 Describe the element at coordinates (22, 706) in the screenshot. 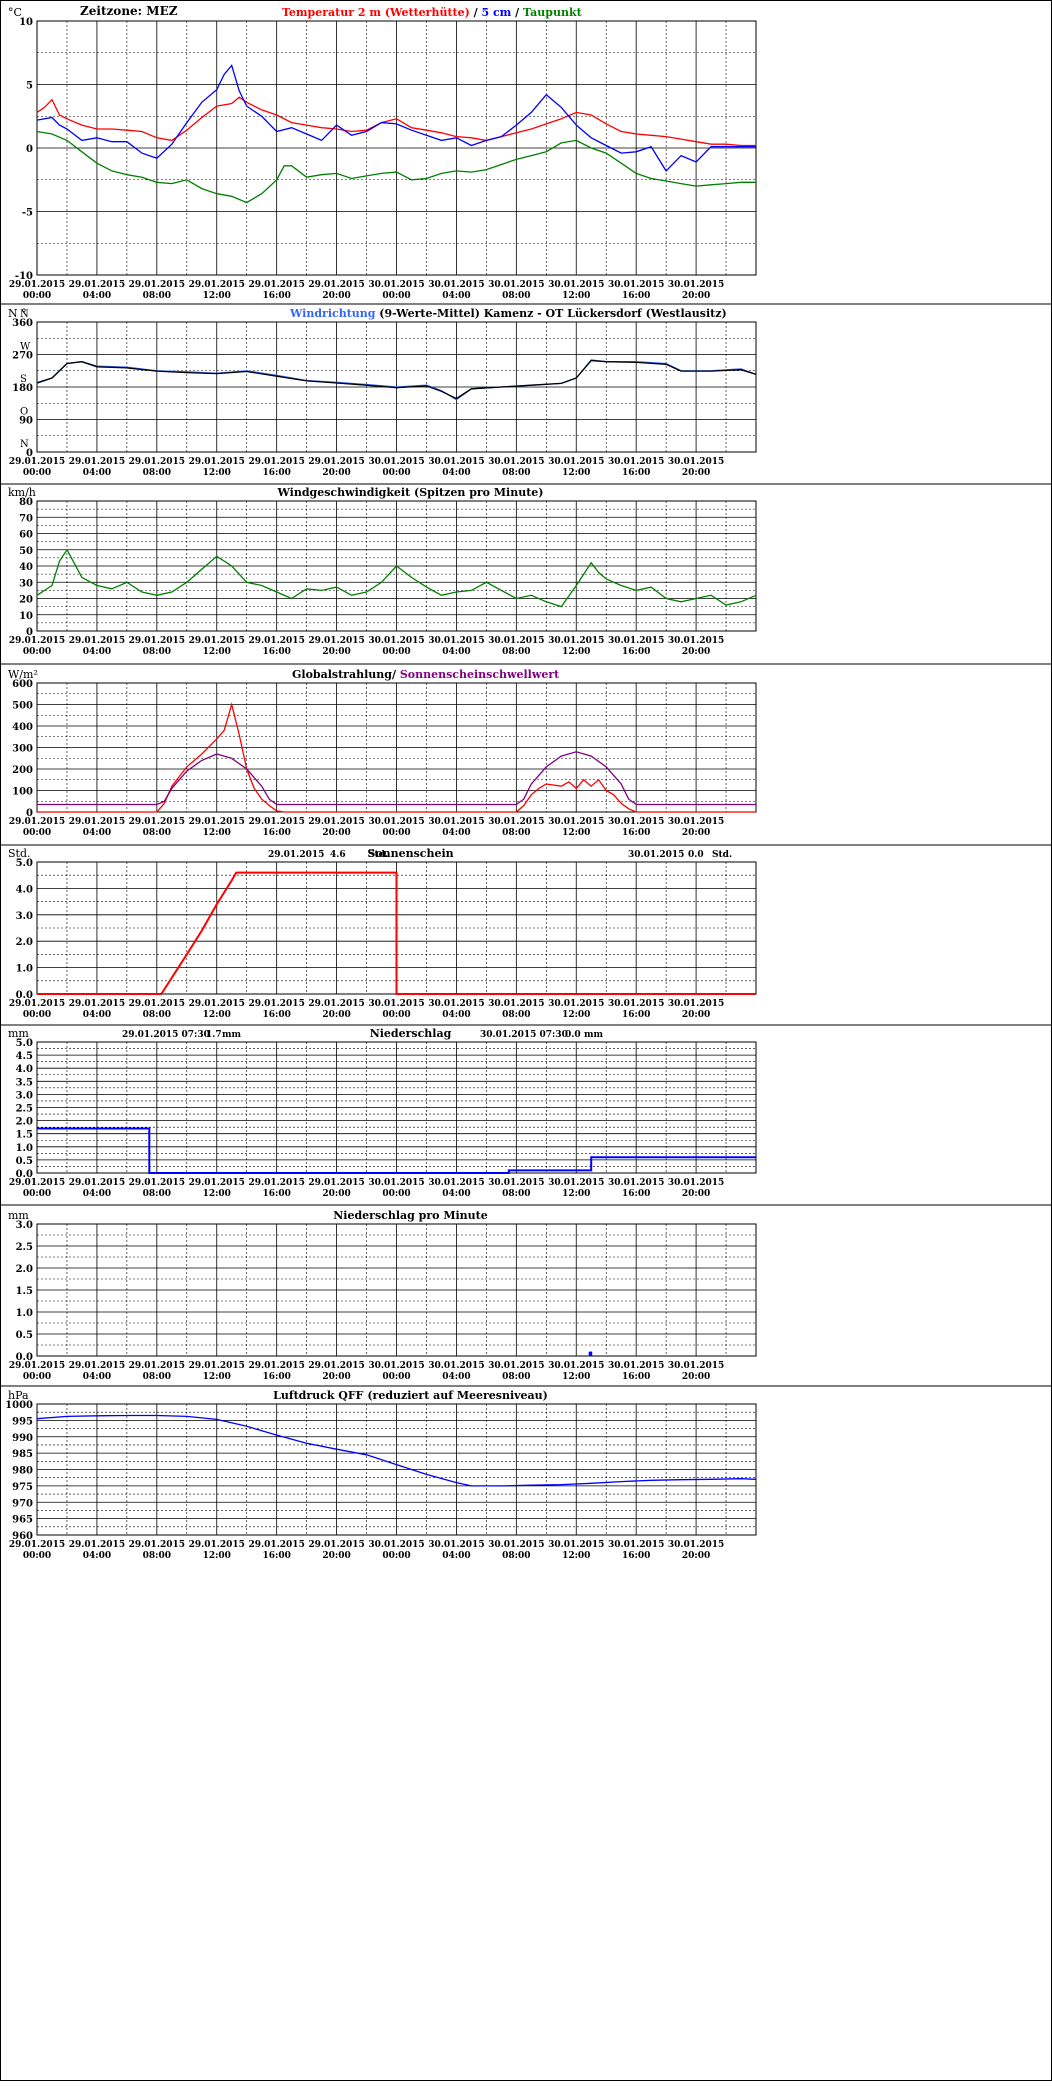

I see `y-tick-label: 500` at that location.